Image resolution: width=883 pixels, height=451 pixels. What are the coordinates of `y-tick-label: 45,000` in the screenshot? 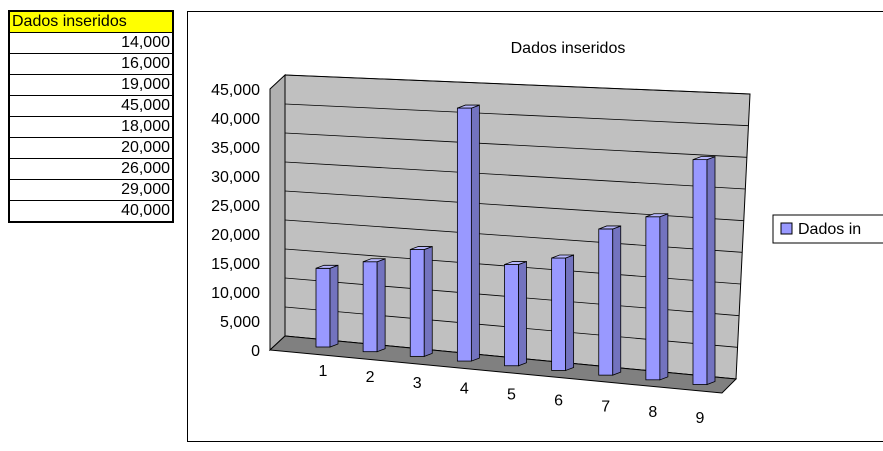 It's located at (235, 90).